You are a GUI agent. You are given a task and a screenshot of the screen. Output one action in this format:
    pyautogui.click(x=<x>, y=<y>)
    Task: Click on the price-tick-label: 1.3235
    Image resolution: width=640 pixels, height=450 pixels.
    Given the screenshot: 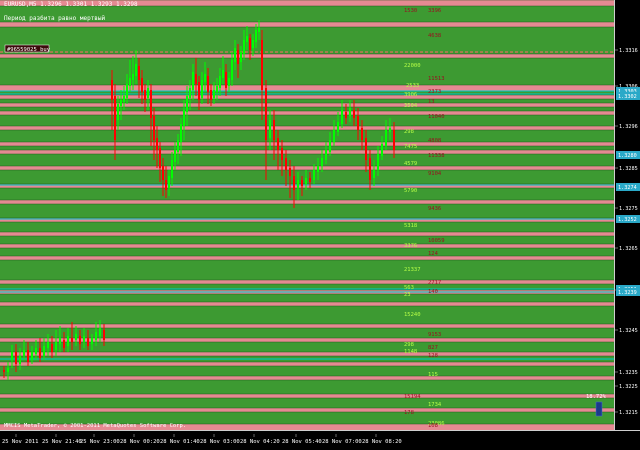 What is the action you would take?
    pyautogui.click(x=628, y=373)
    